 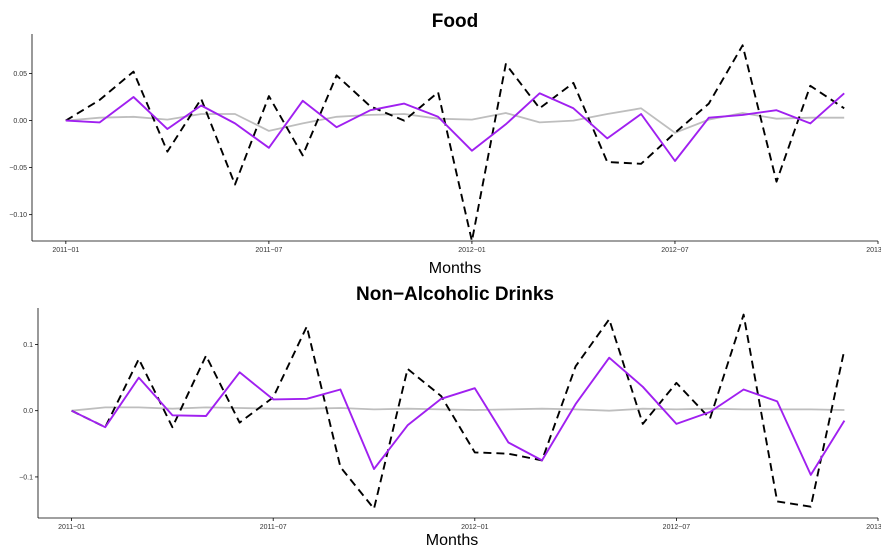 I want to click on y-tick-label: −0.1, so click(x=26, y=477).